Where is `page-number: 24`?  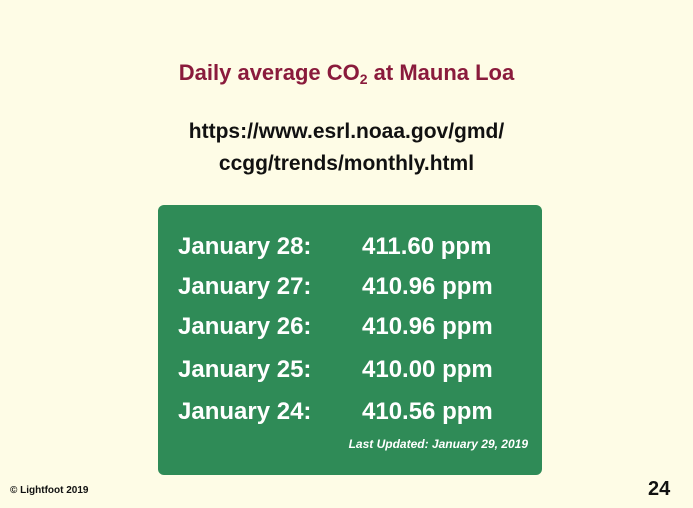 page-number: 24 is located at coordinates (659, 489).